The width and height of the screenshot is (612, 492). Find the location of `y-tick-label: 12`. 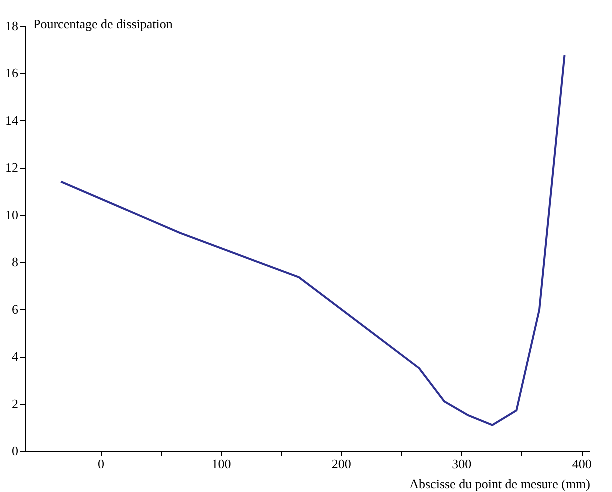

y-tick-label: 12 is located at coordinates (12, 168).